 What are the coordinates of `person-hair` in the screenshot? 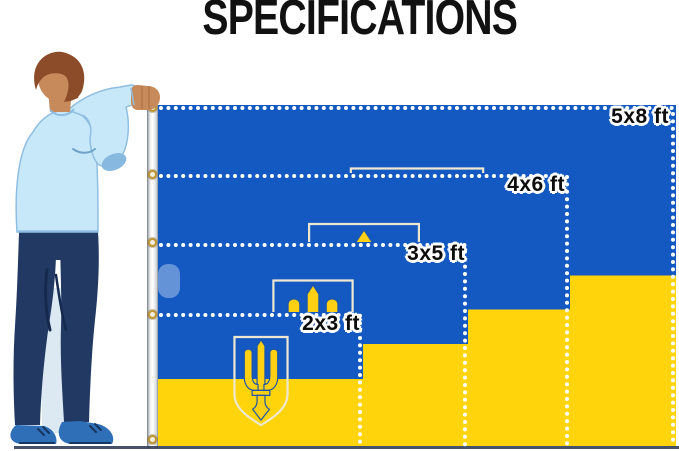 It's located at (59, 76).